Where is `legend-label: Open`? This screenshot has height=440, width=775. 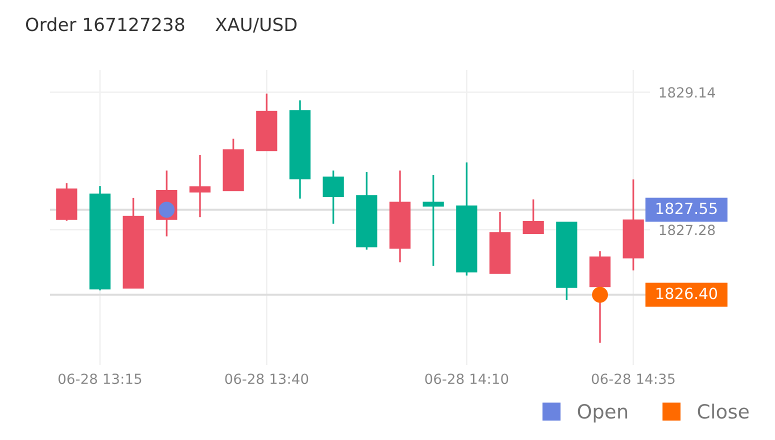 legend-label: Open is located at coordinates (603, 413).